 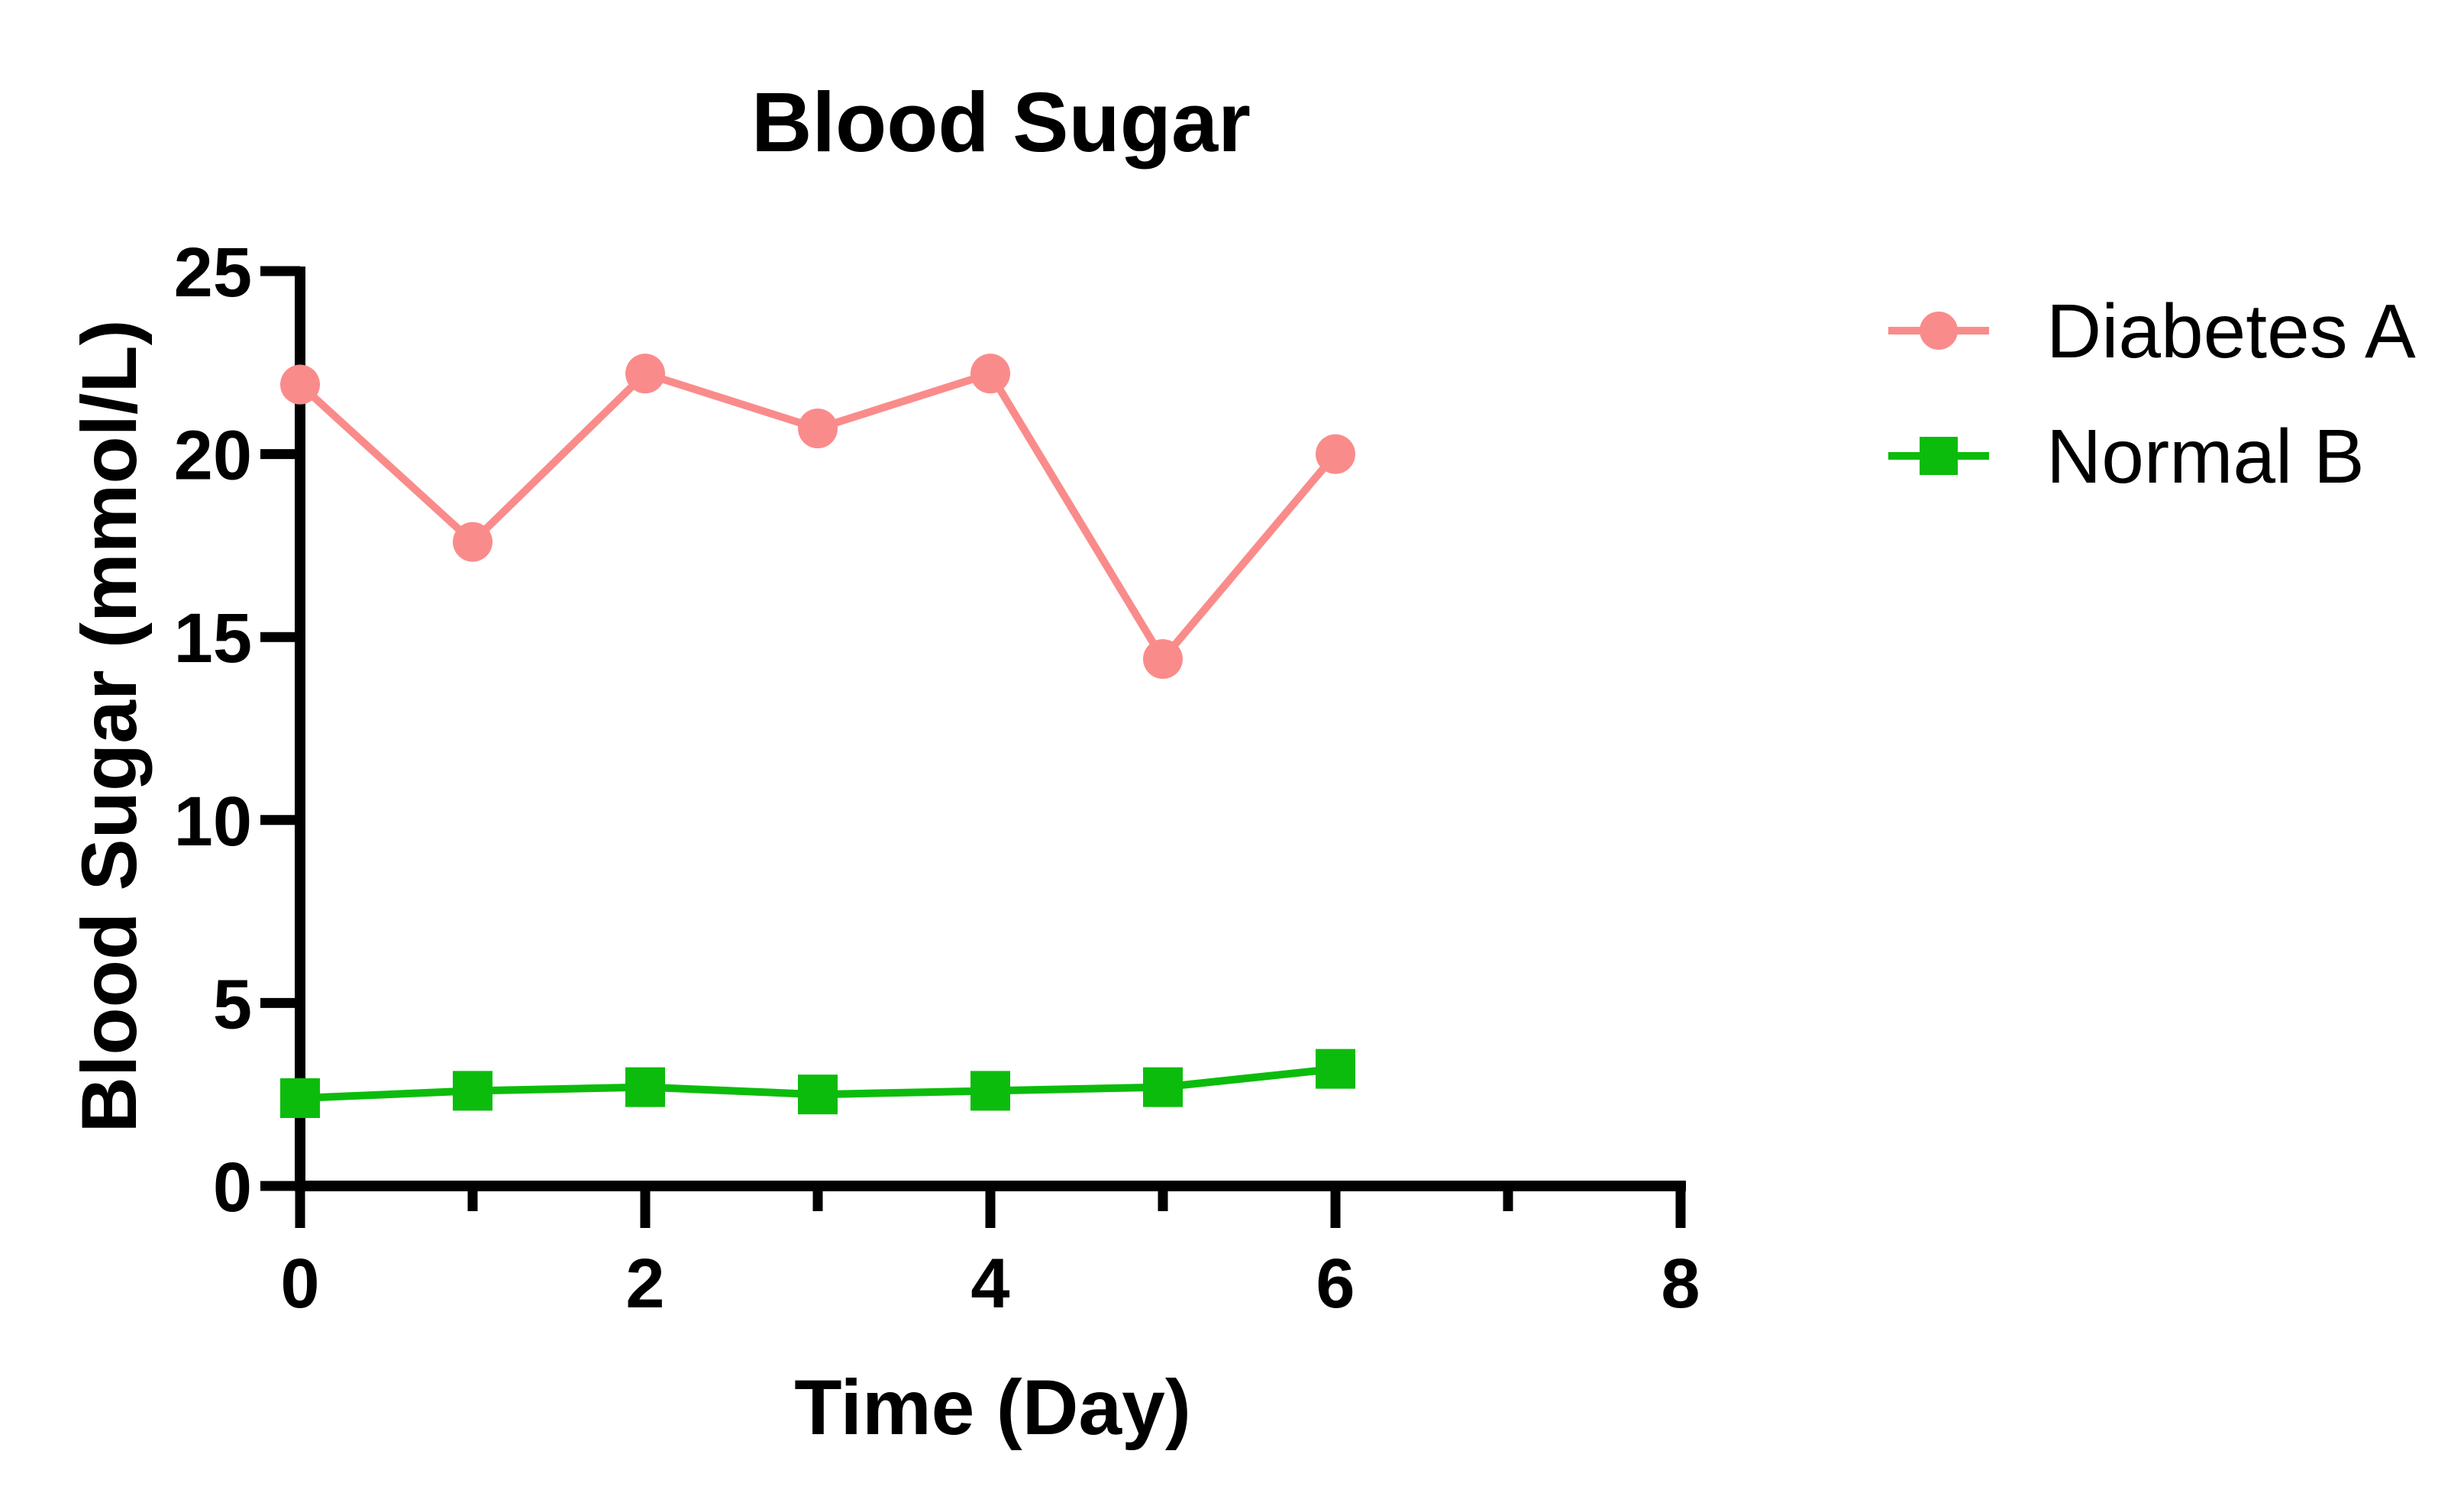 I want to click on x-tick-label-0: 0, so click(x=299, y=1284).